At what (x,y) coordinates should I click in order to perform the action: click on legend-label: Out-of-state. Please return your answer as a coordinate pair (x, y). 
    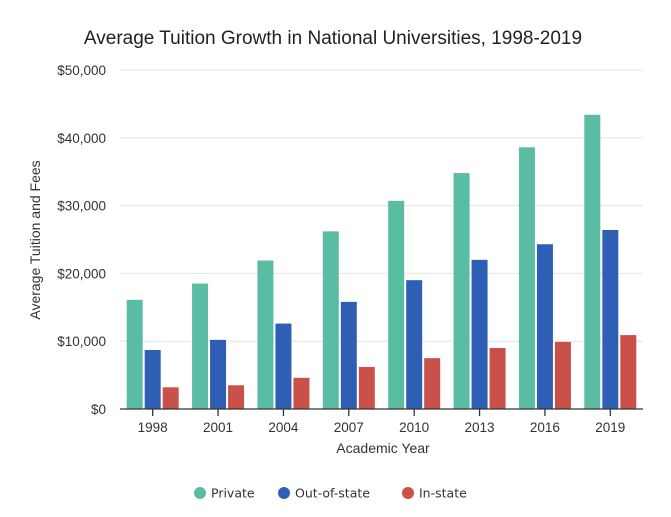
    Looking at the image, I should click on (332, 493).